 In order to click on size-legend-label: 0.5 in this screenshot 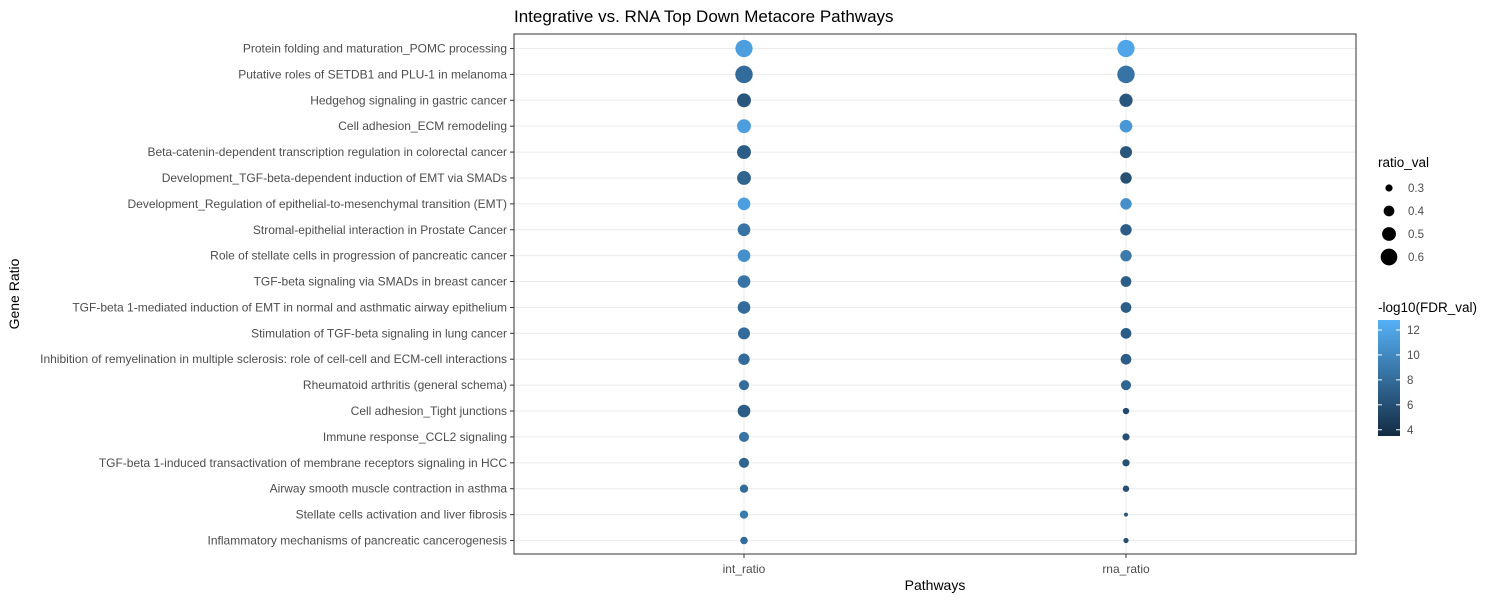, I will do `click(1416, 235)`.